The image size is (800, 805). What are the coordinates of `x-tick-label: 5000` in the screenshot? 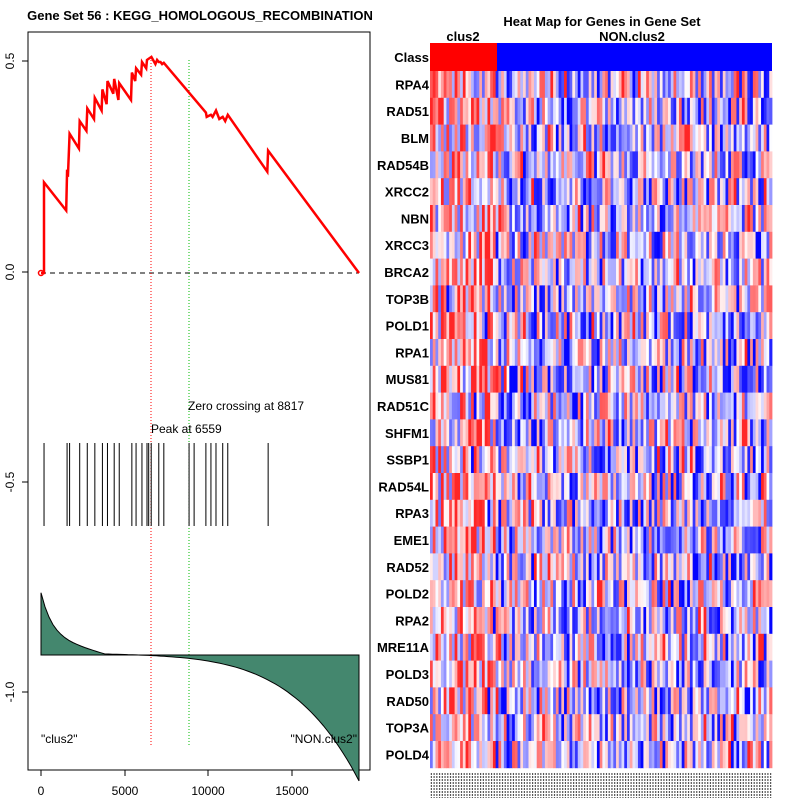 It's located at (125, 791).